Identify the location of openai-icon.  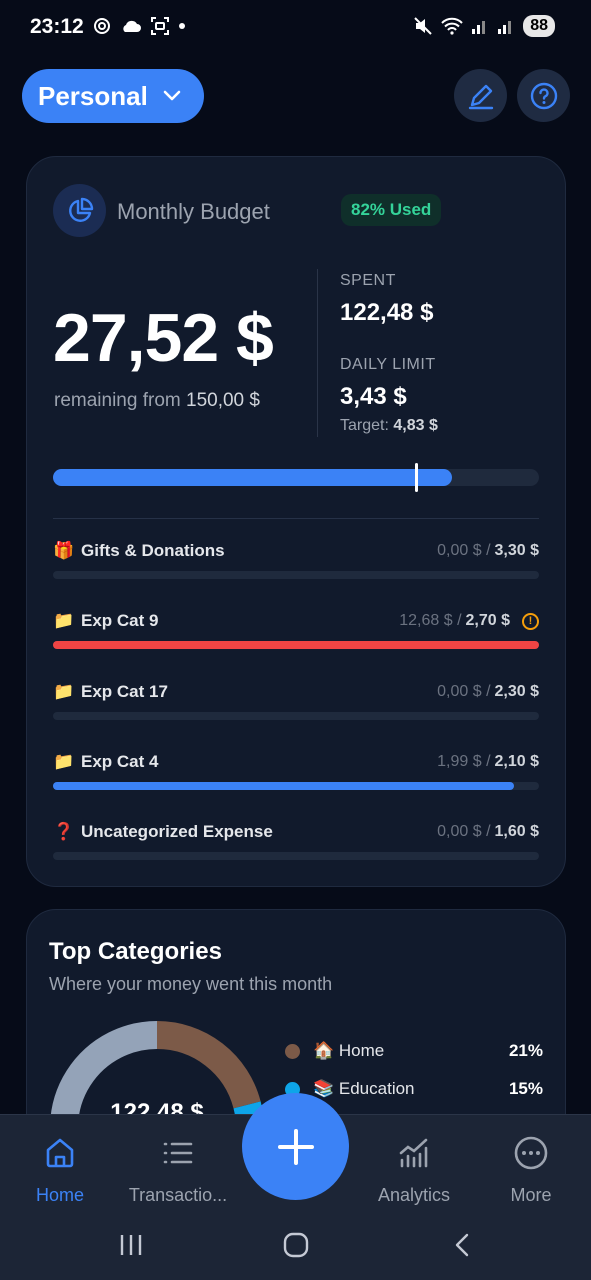
(102, 26).